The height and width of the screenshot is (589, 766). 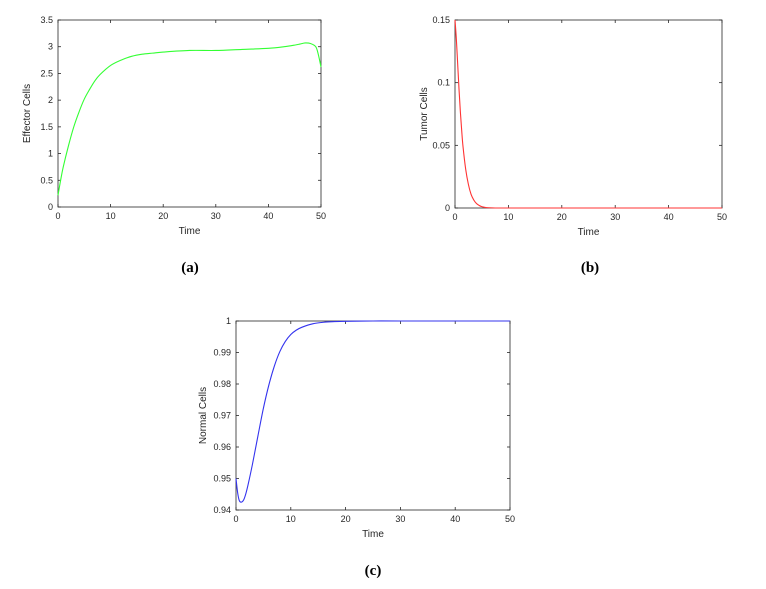 I want to click on y-tick-label: 0.99, so click(x=222, y=353).